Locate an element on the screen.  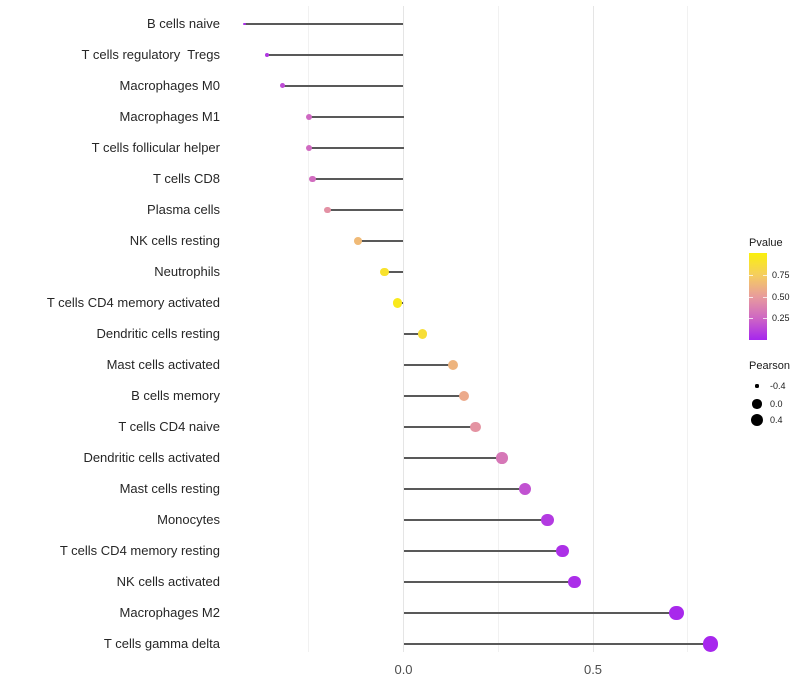
y-axis-label: Macrophages M2 is located at coordinates (169, 612).